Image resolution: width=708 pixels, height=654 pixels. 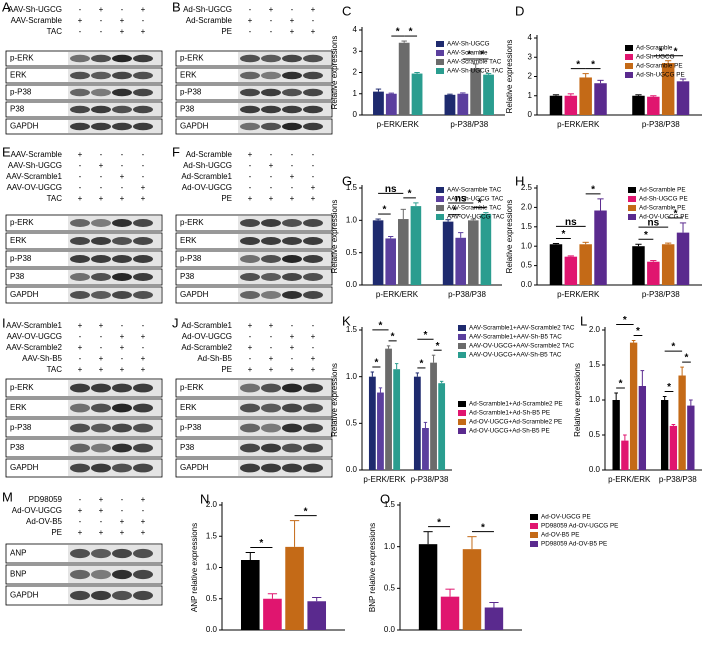 What do you see at coordinates (385, 498) in the screenshot?
I see `panel-letter: O` at bounding box center [385, 498].